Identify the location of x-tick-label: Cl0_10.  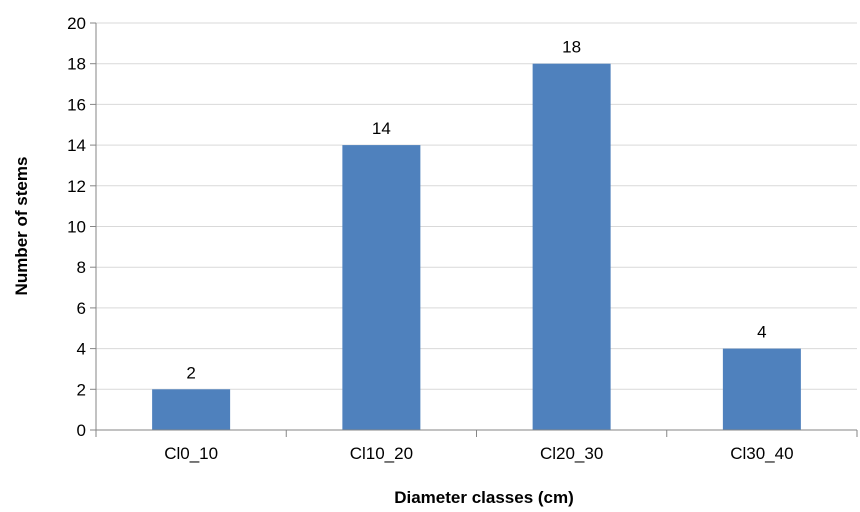
(191, 453).